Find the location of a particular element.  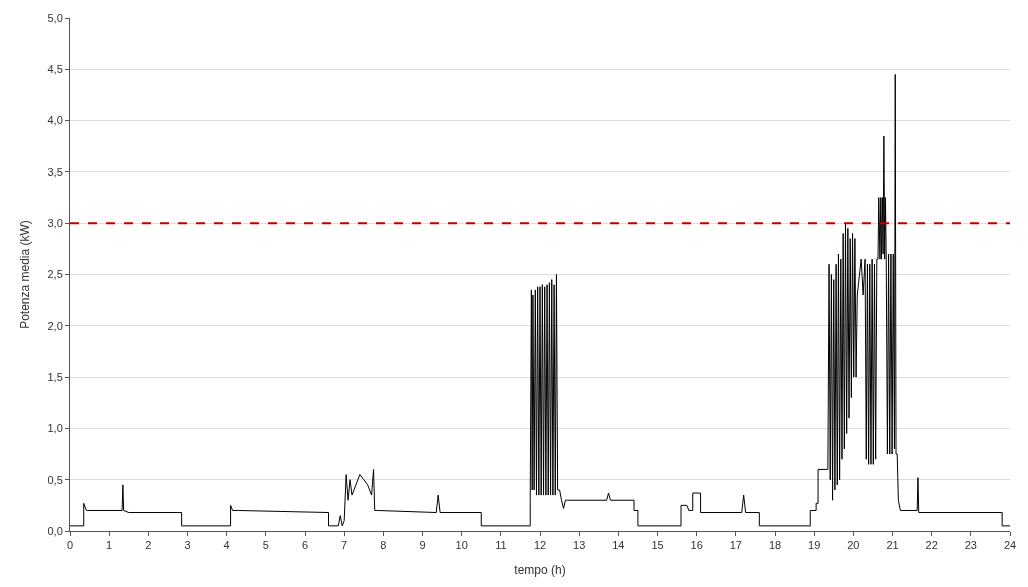

y-axis-title: Potenza media (kW) is located at coordinates (24, 274).